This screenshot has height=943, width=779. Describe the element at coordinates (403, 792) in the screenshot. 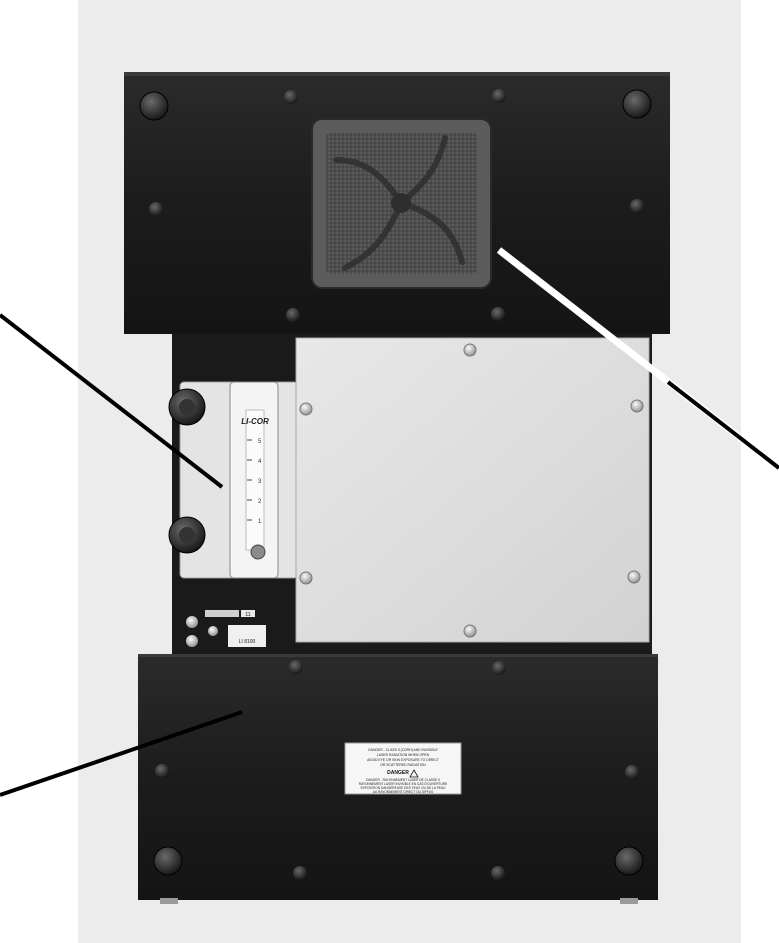

I see `warning-line-8: AU RAYONNEMENT DIRECT OU DIFFUS` at that location.